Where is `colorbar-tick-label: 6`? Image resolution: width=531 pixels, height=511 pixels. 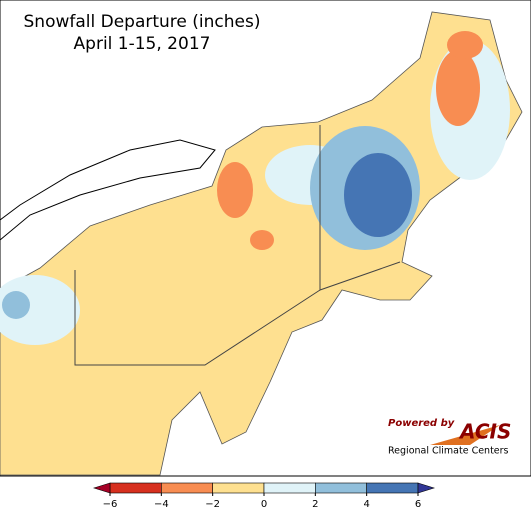
colorbar-tick-label: 6 is located at coordinates (418, 504).